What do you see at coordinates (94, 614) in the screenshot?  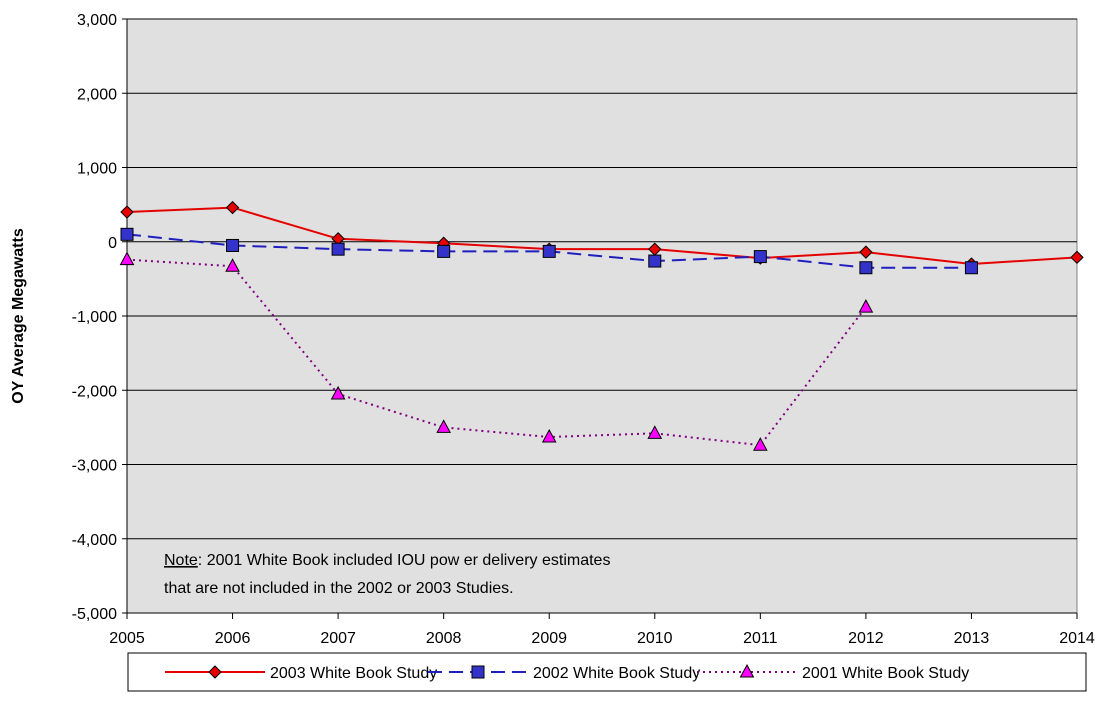 I see `y-tick-label: -5,000` at bounding box center [94, 614].